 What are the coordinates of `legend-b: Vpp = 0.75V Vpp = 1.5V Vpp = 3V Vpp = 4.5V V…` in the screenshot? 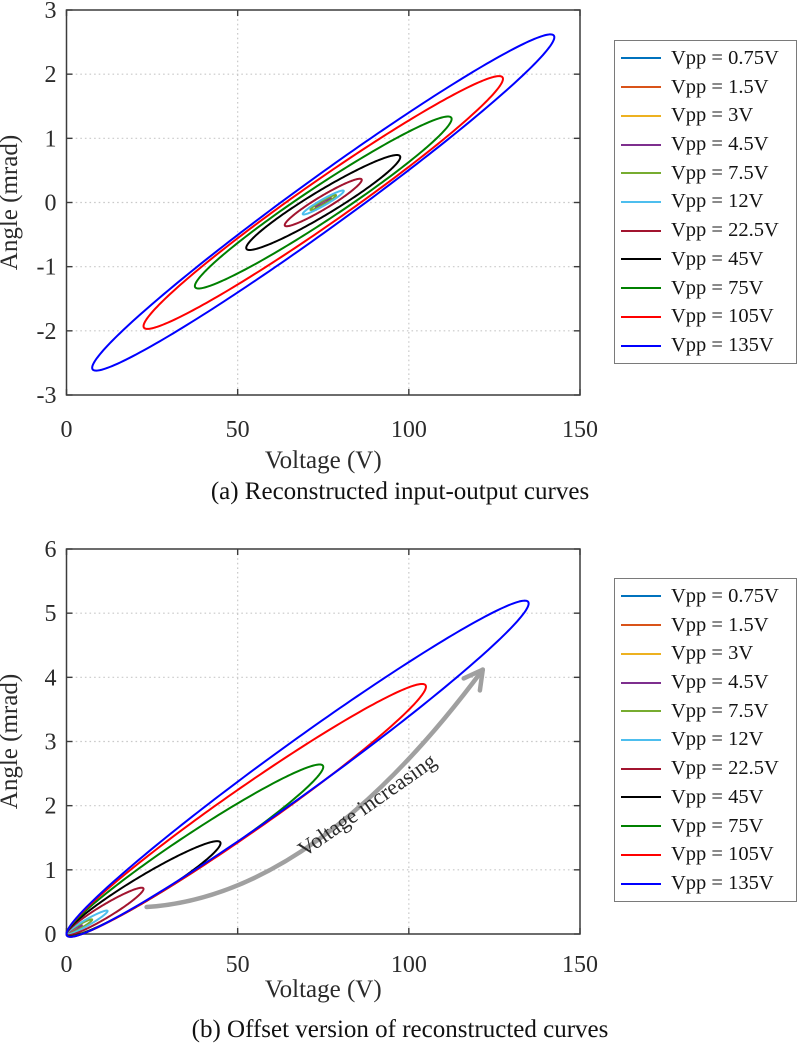 It's located at (705, 740).